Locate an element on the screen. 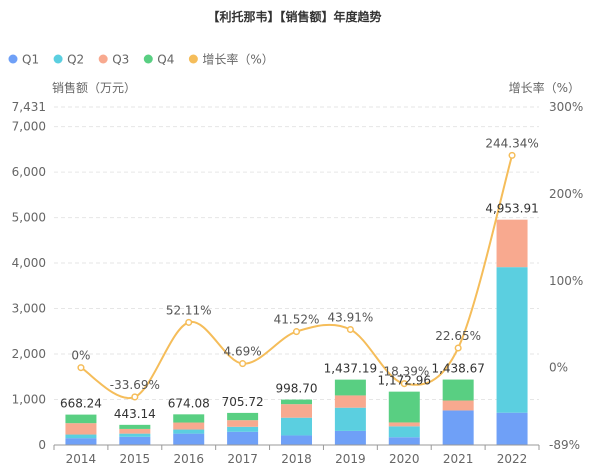 This screenshot has width=589, height=475. bar-q4-2014 is located at coordinates (81, 419).